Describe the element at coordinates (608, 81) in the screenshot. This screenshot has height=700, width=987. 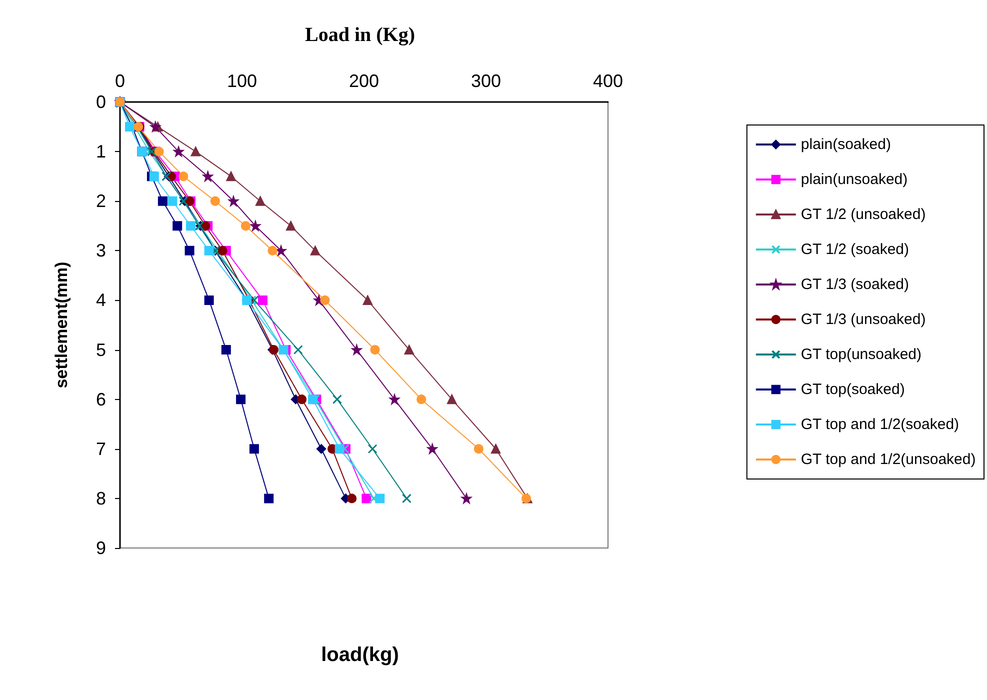
I see `x-tick-label: 400` at that location.